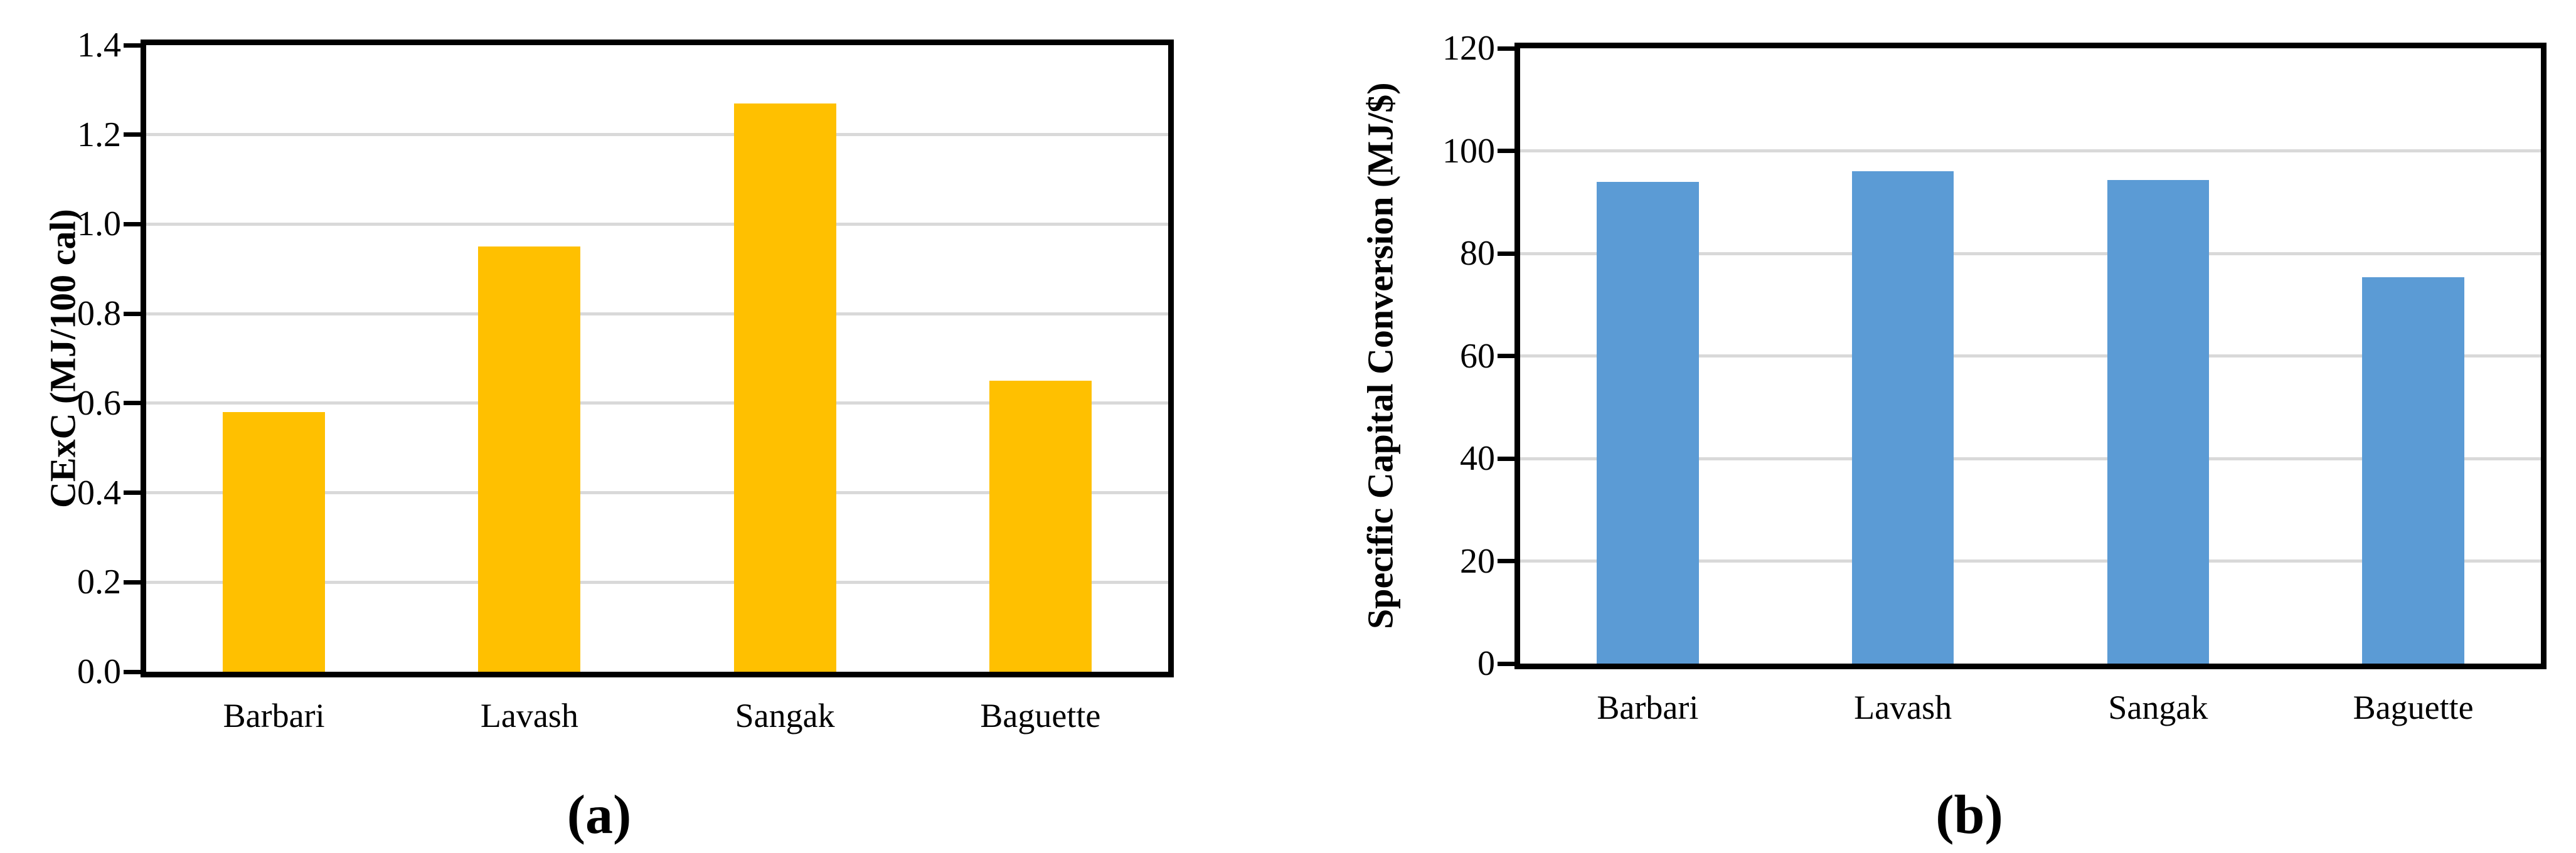  I want to click on y-axis-tick-0.4, so click(133, 492).